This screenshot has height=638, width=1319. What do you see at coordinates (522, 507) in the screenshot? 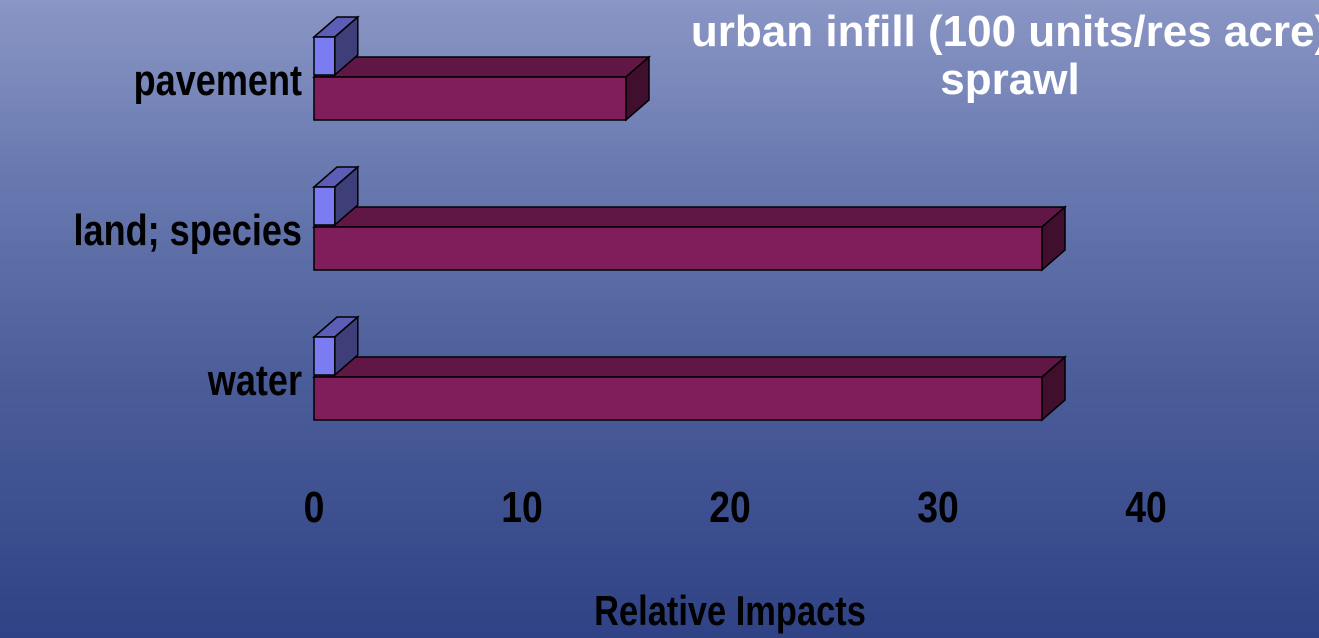
I see `x-tick-label: 10` at bounding box center [522, 507].